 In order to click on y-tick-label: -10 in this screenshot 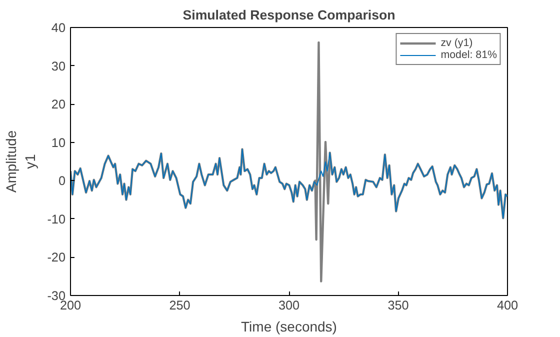, I will do `click(56, 219)`.